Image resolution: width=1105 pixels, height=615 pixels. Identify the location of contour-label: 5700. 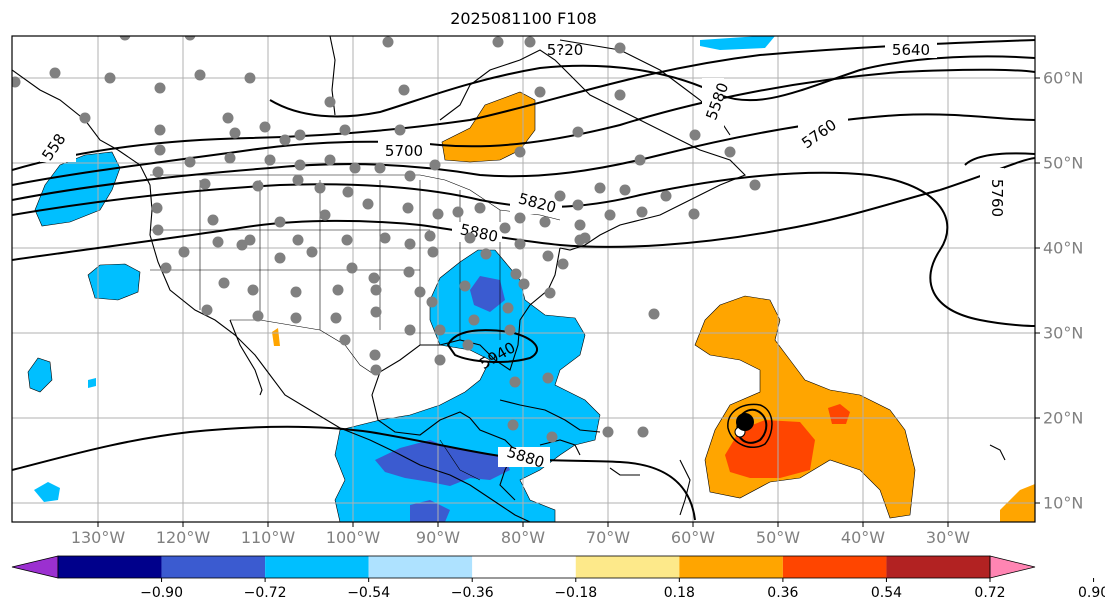
(404, 151).